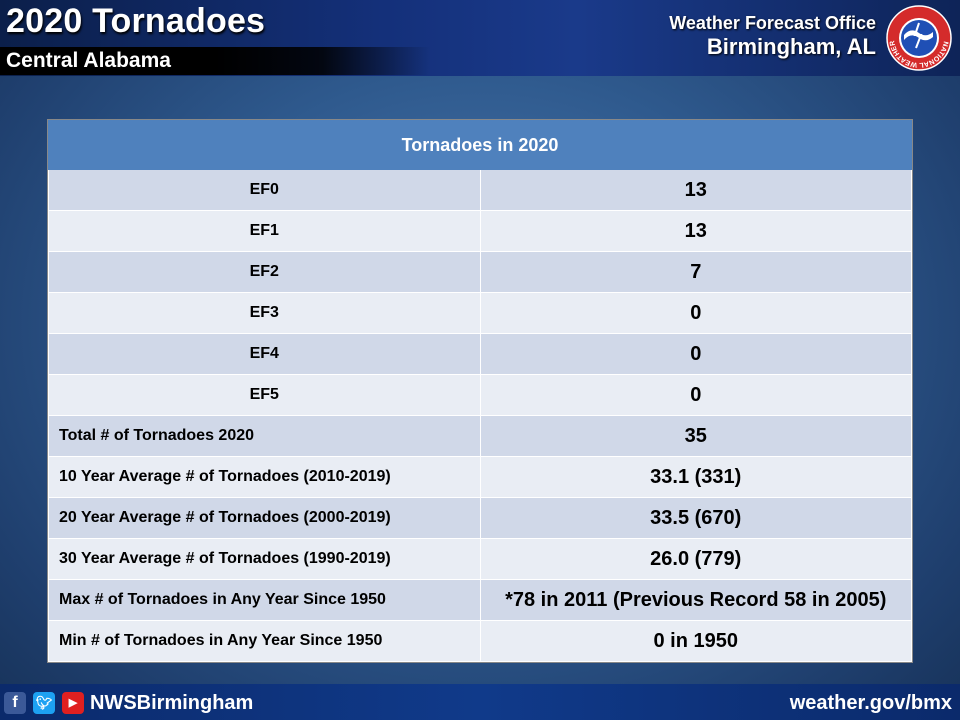 The image size is (960, 720). I want to click on table-row: EF5 0, so click(480, 395).